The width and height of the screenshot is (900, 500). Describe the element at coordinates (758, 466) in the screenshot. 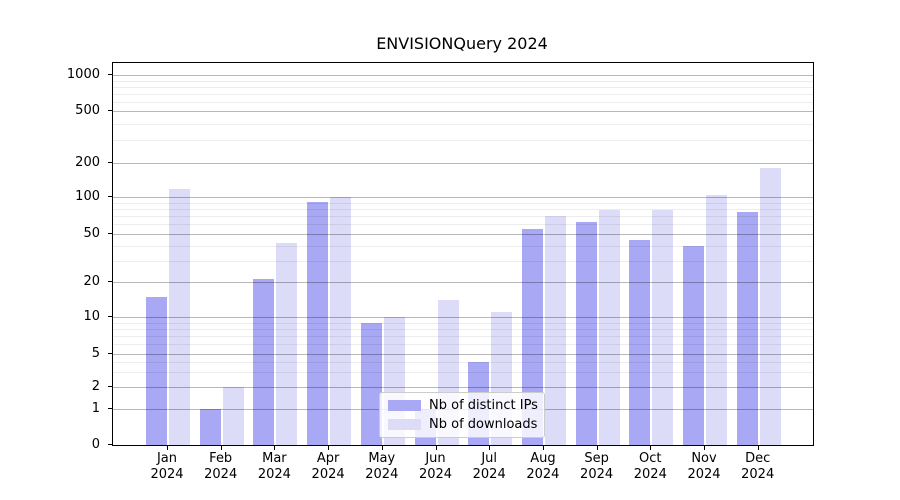

I see `x-tick-label-dec: Dec 2024` at that location.